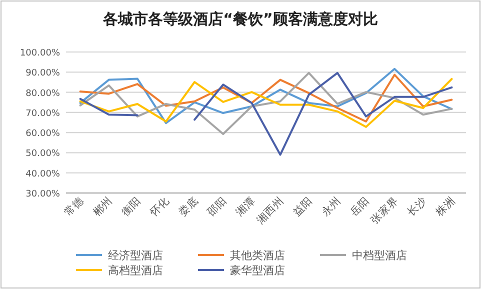  What do you see at coordinates (217, 206) in the screenshot?
I see `x-tick-label: 邵阳` at bounding box center [217, 206].